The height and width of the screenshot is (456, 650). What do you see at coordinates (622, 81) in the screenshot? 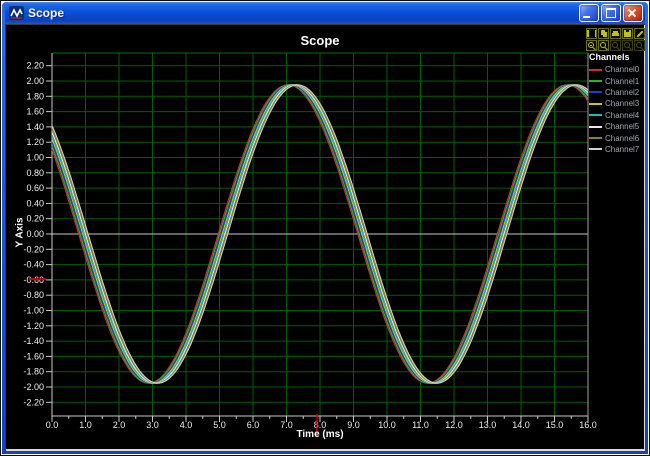
I see `legend-item-label: Channel1` at bounding box center [622, 81].